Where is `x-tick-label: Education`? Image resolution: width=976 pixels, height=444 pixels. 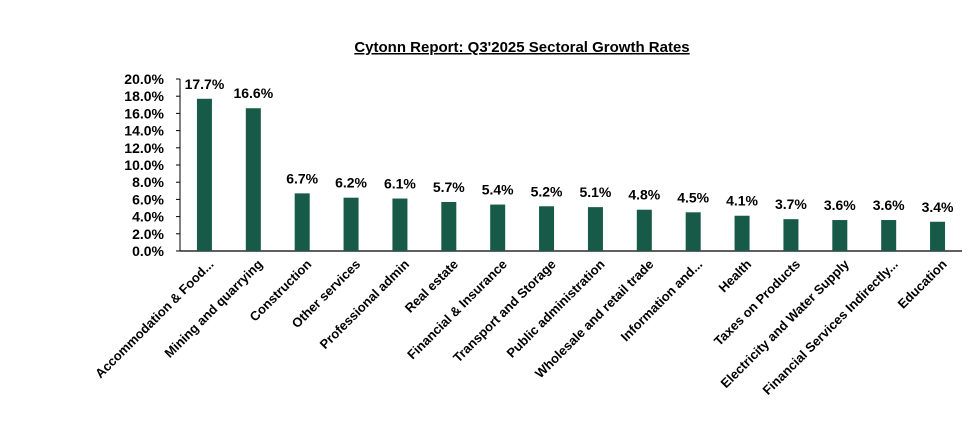 x-tick-label: Education is located at coordinates (922, 283).